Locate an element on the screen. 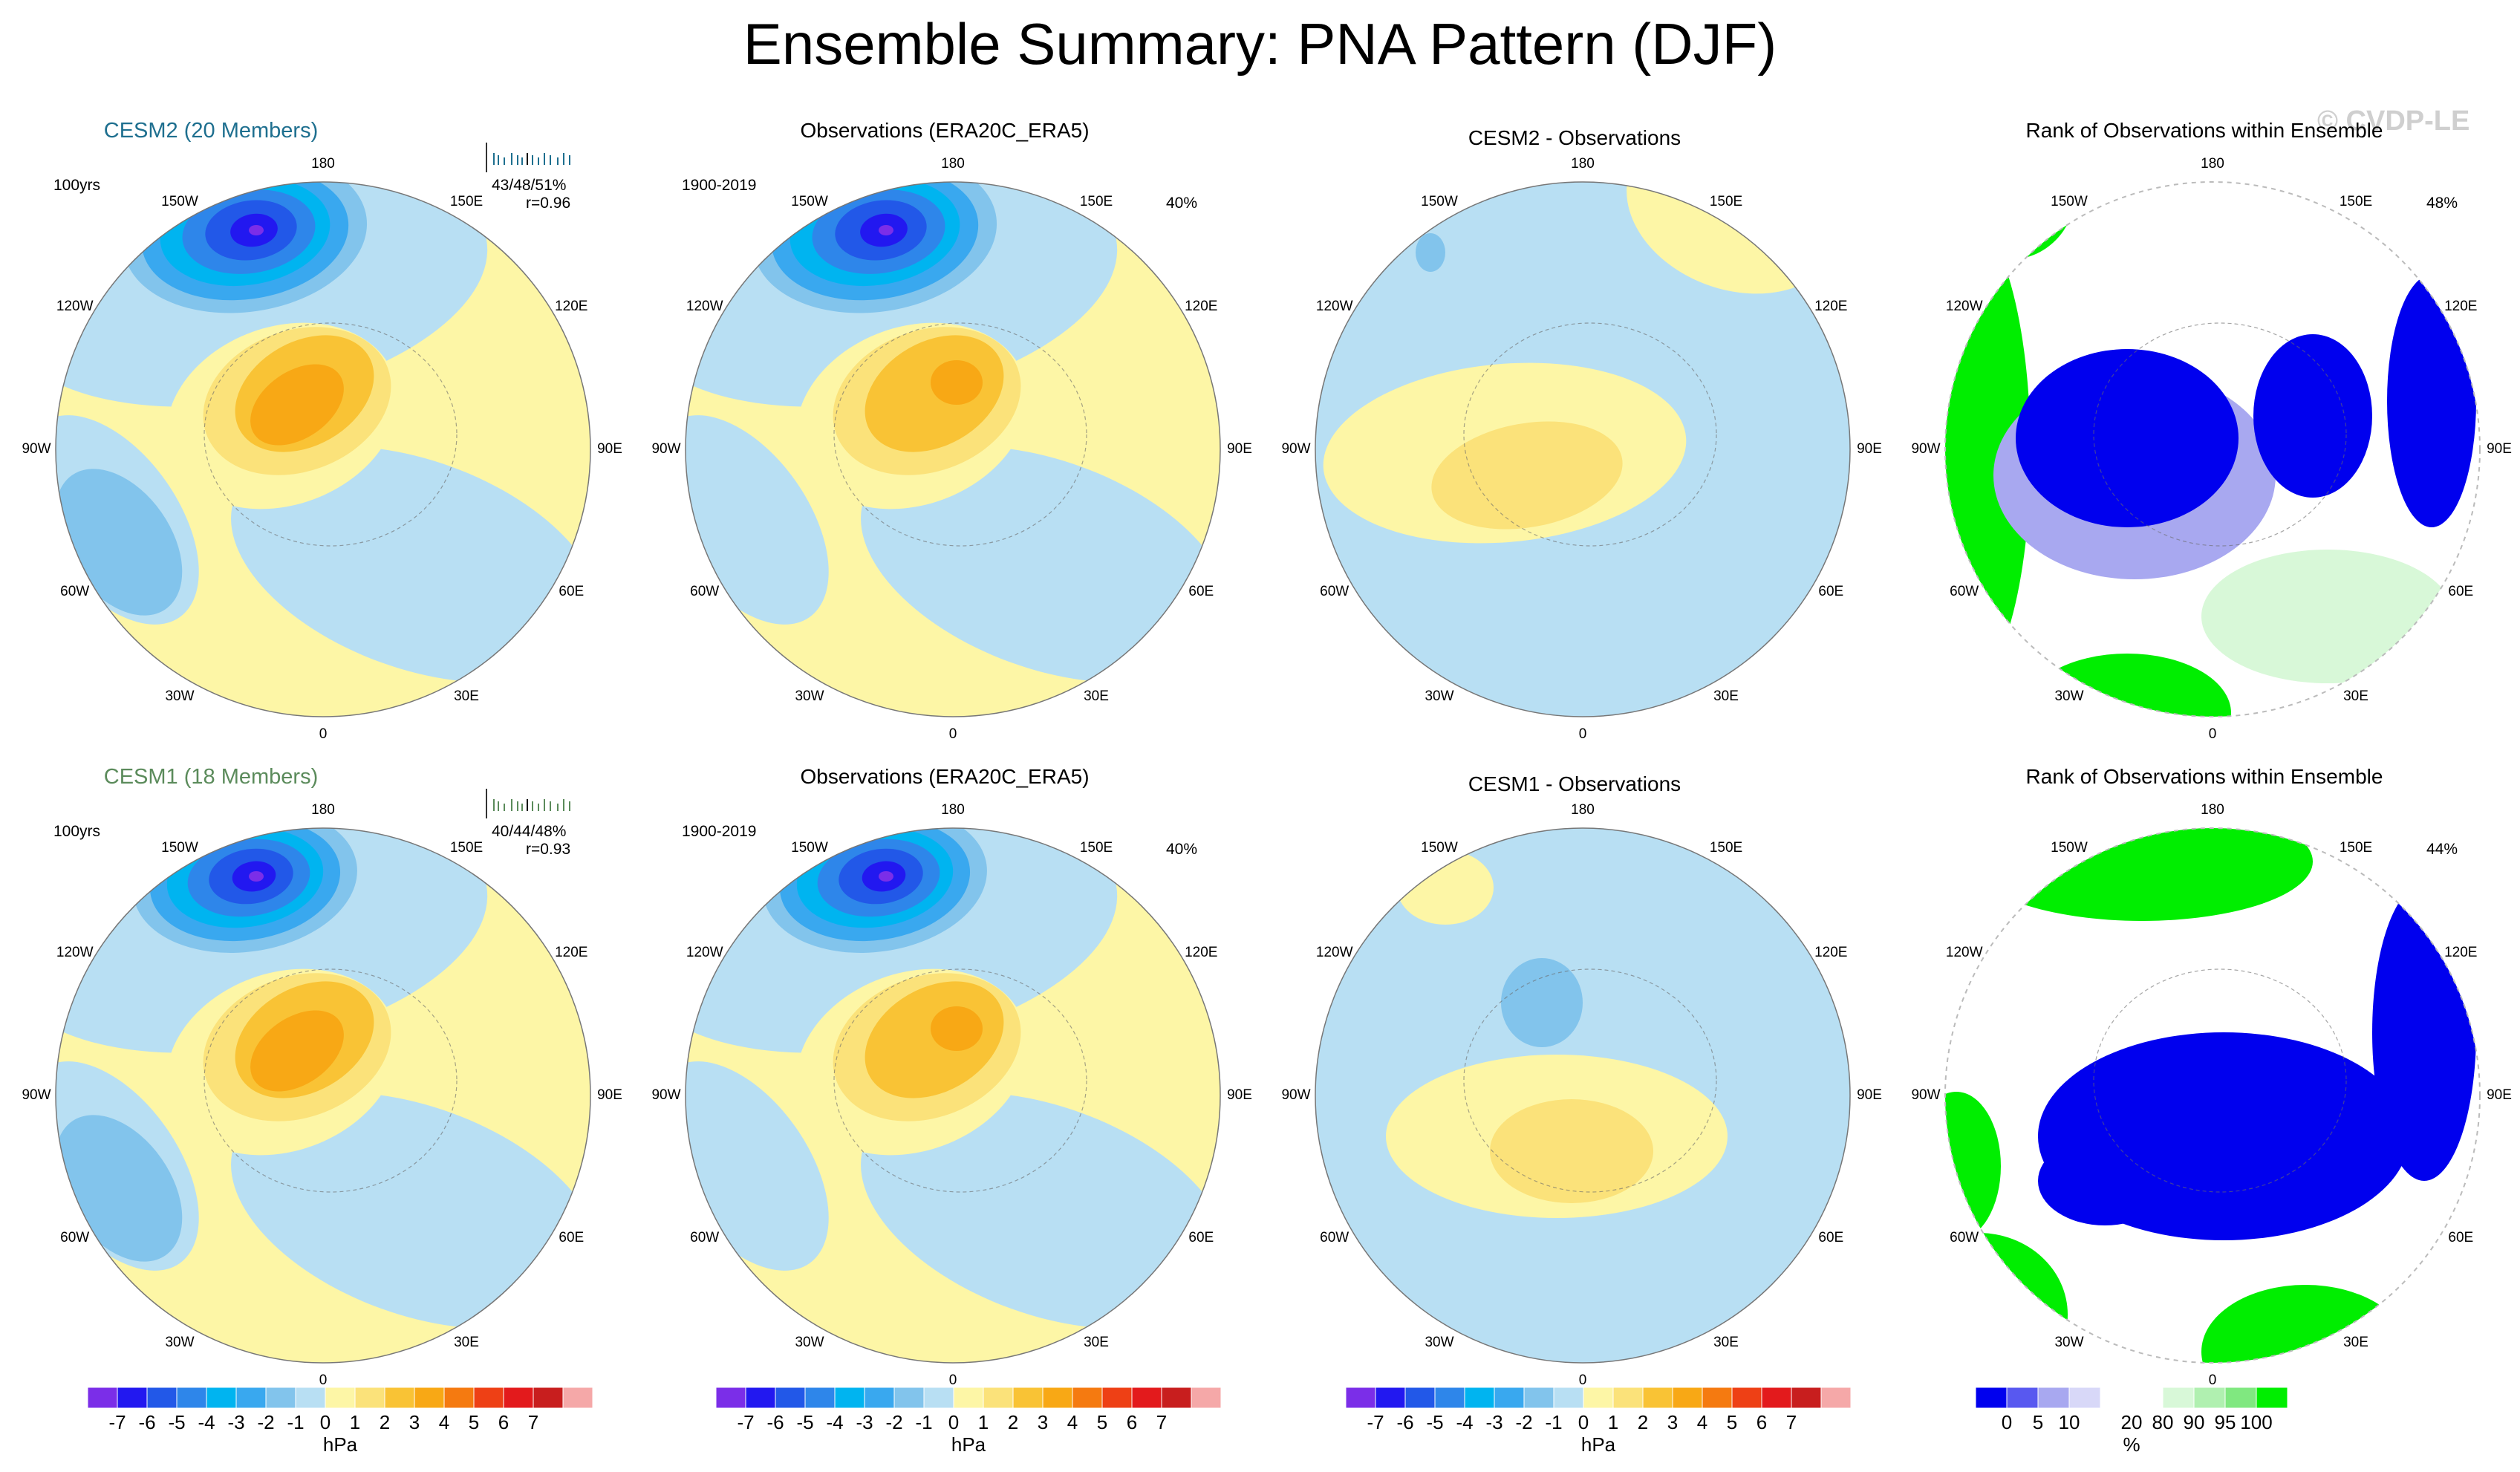 The height and width of the screenshot is (1472, 2520). rank-high-west is located at coordinates (1973, 1166).